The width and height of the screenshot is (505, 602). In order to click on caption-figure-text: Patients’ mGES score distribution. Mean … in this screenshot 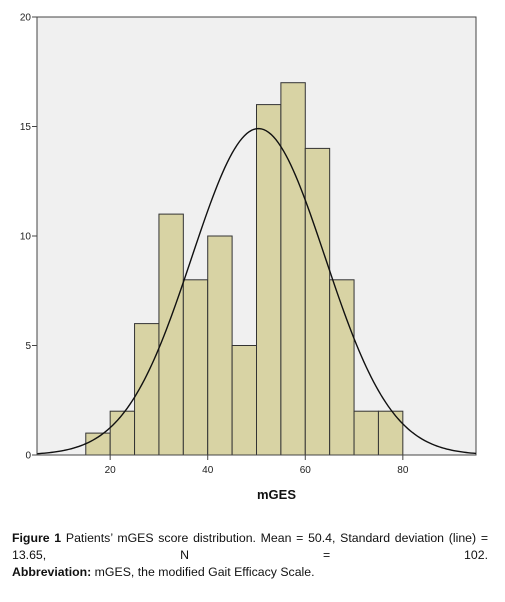, I will do `click(250, 546)`.